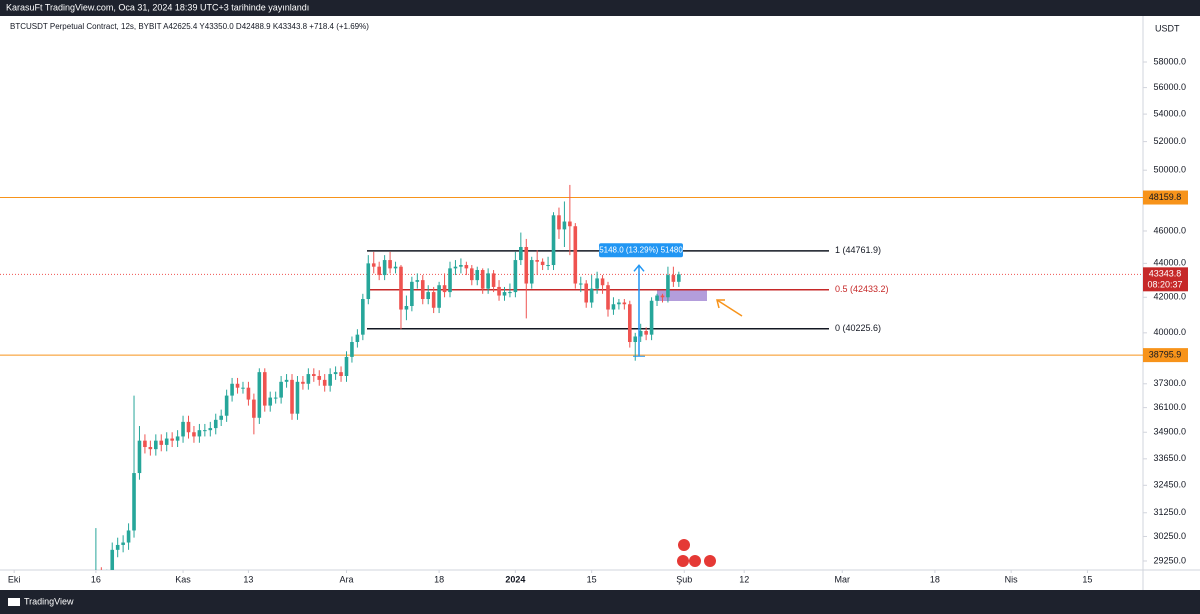  I want to click on y-tick-label: 54000.0, so click(1169, 113).